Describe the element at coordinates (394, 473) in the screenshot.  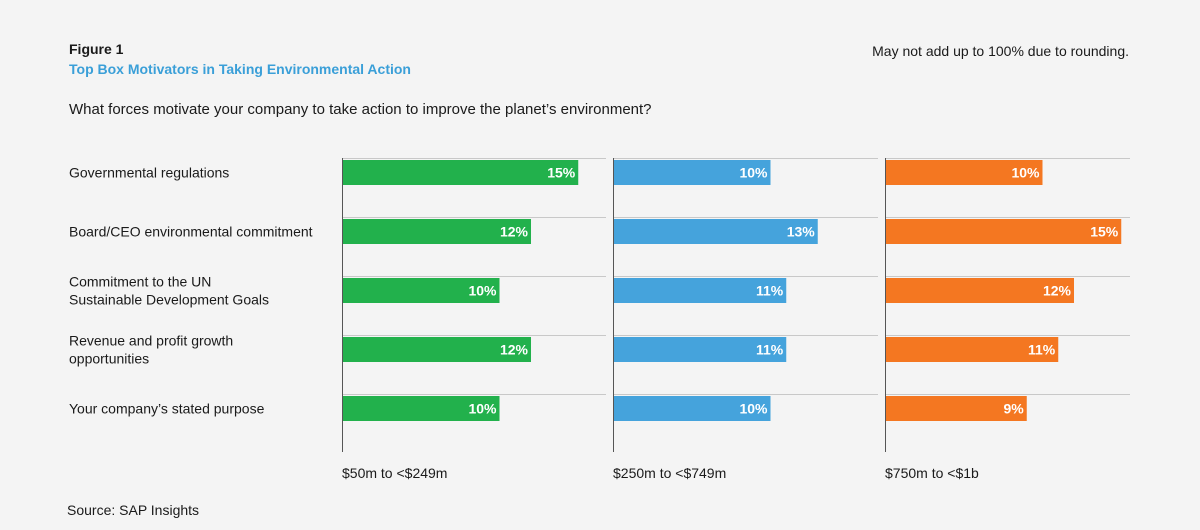
I see `panel-title: $50m to <$249m` at that location.